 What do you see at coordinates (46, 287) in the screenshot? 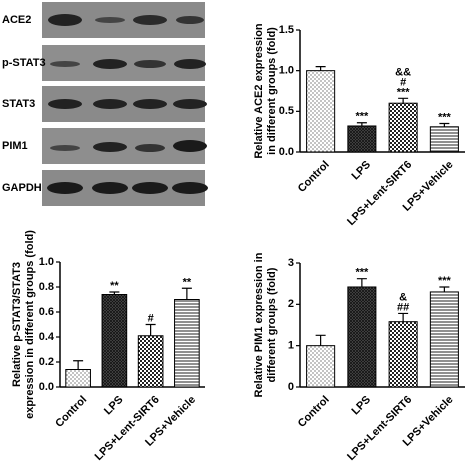
I see `y-tick-label: 0.8` at bounding box center [46, 287].